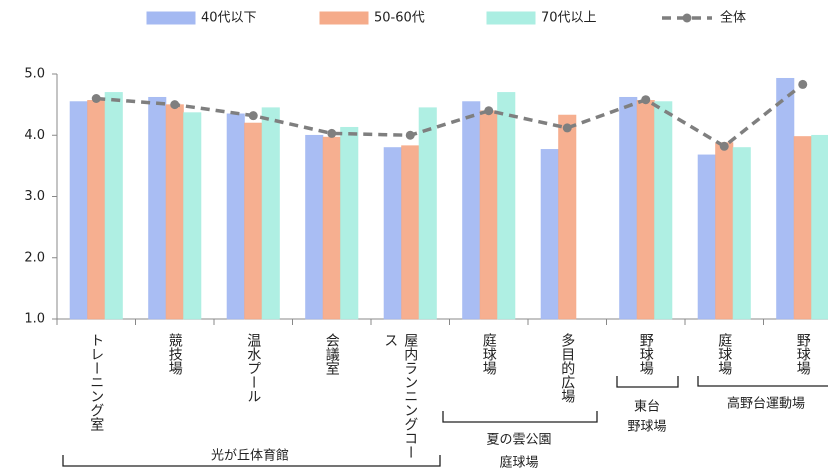 The width and height of the screenshot is (828, 473). I want to click on line-series, so click(450, 116).